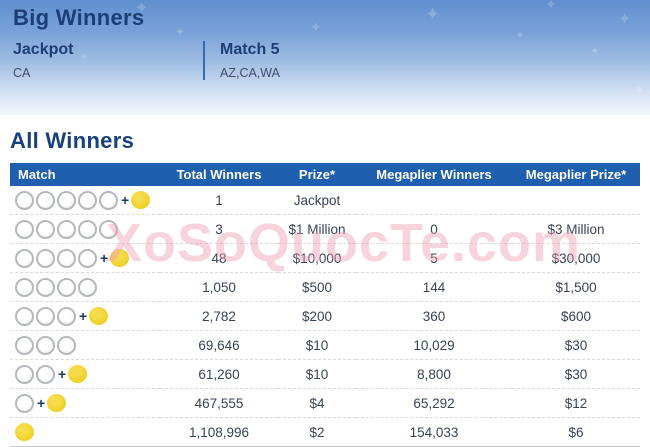 The image size is (650, 447). I want to click on total-winners-cell: 61,260, so click(219, 374).